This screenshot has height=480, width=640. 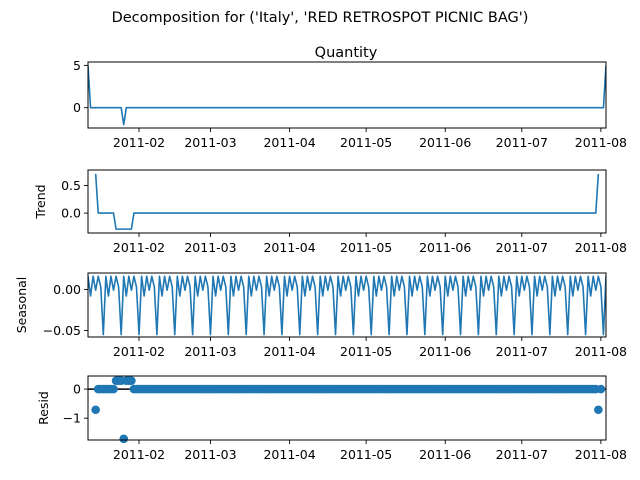 I want to click on seasonal-xtick-label: 2011-07, so click(x=522, y=351).